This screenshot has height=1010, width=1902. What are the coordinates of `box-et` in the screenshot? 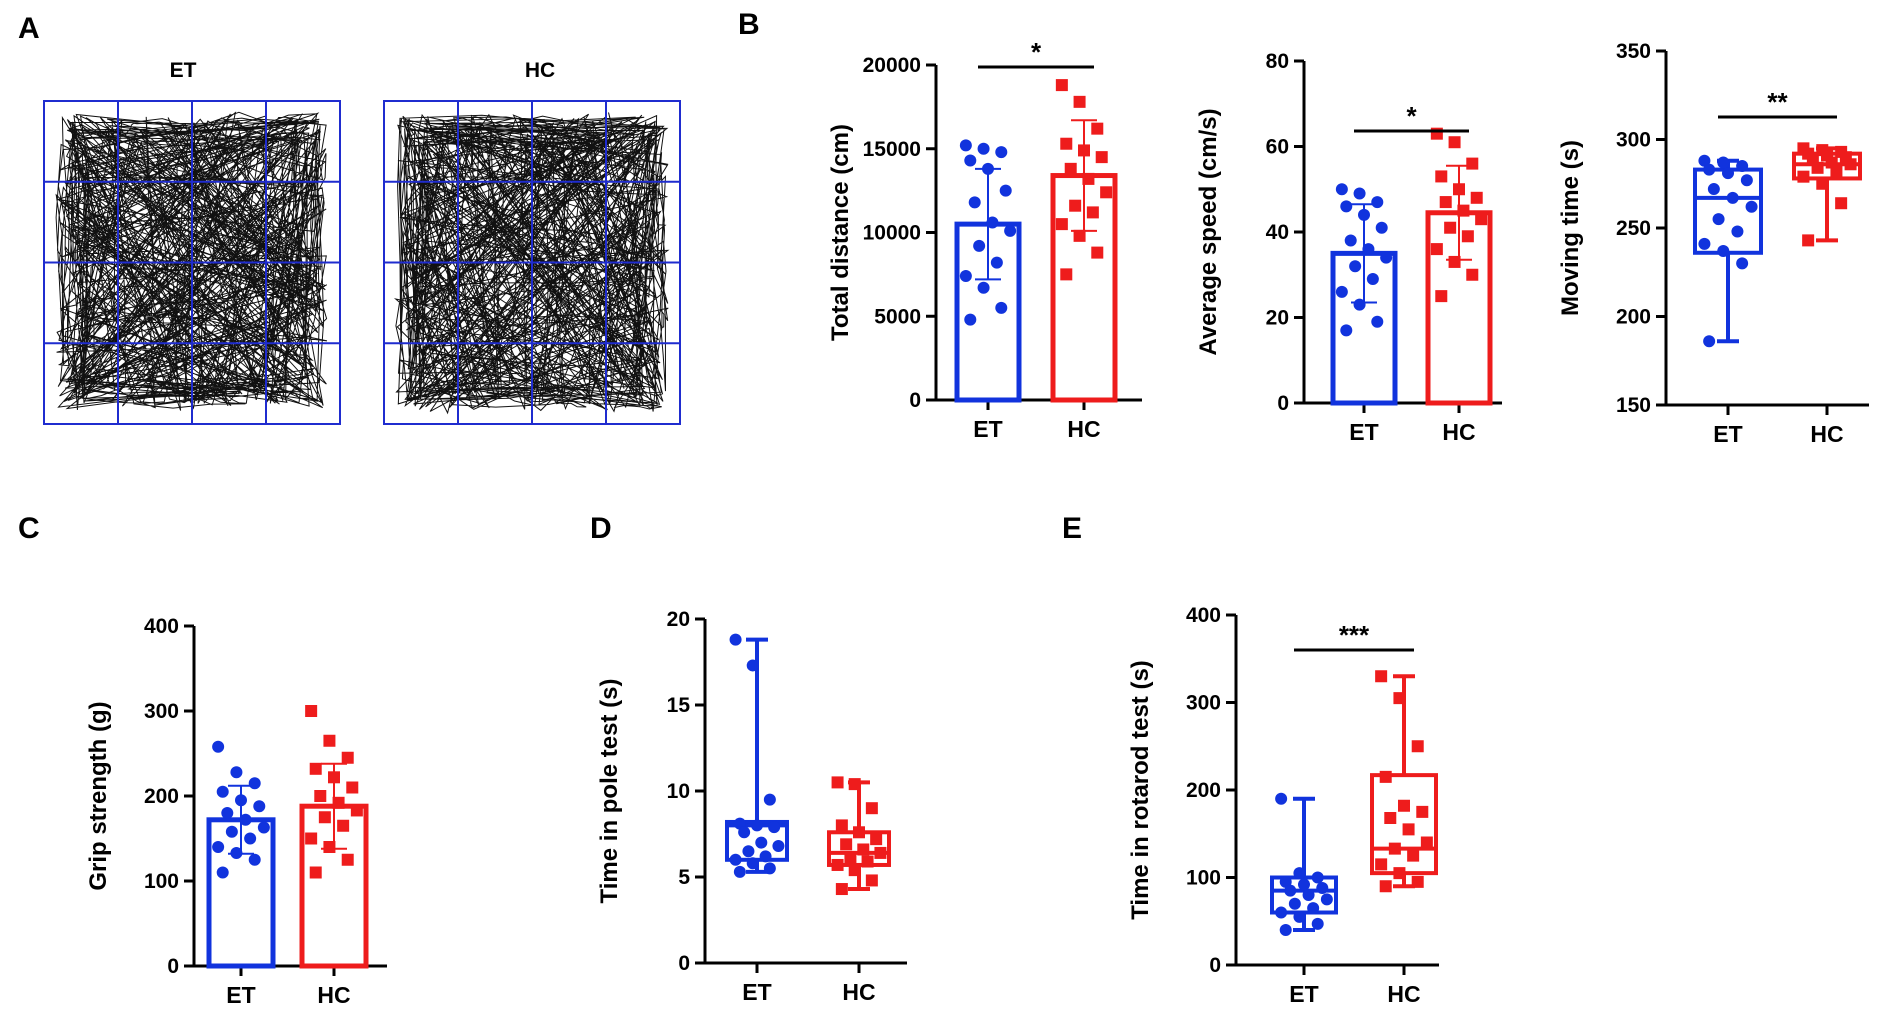 It's located at (1304, 895).